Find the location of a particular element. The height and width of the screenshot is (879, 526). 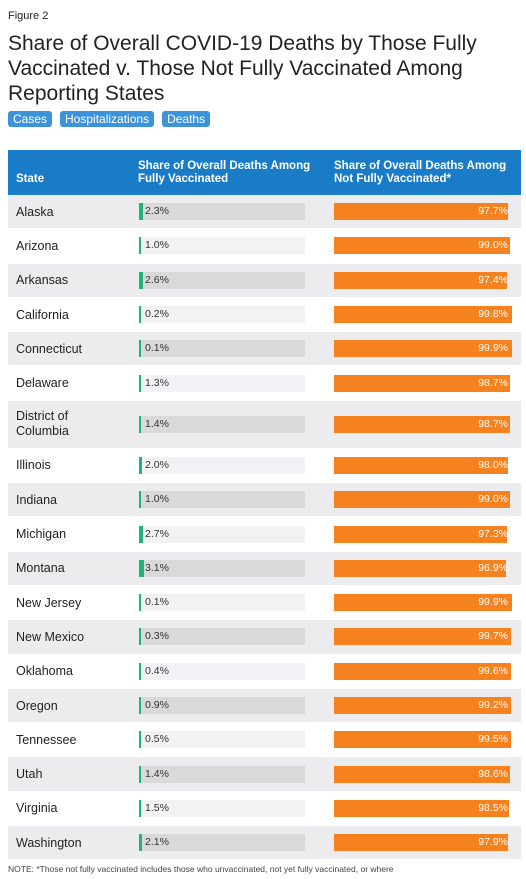

bar-track: 98.6% is located at coordinates (423, 774).